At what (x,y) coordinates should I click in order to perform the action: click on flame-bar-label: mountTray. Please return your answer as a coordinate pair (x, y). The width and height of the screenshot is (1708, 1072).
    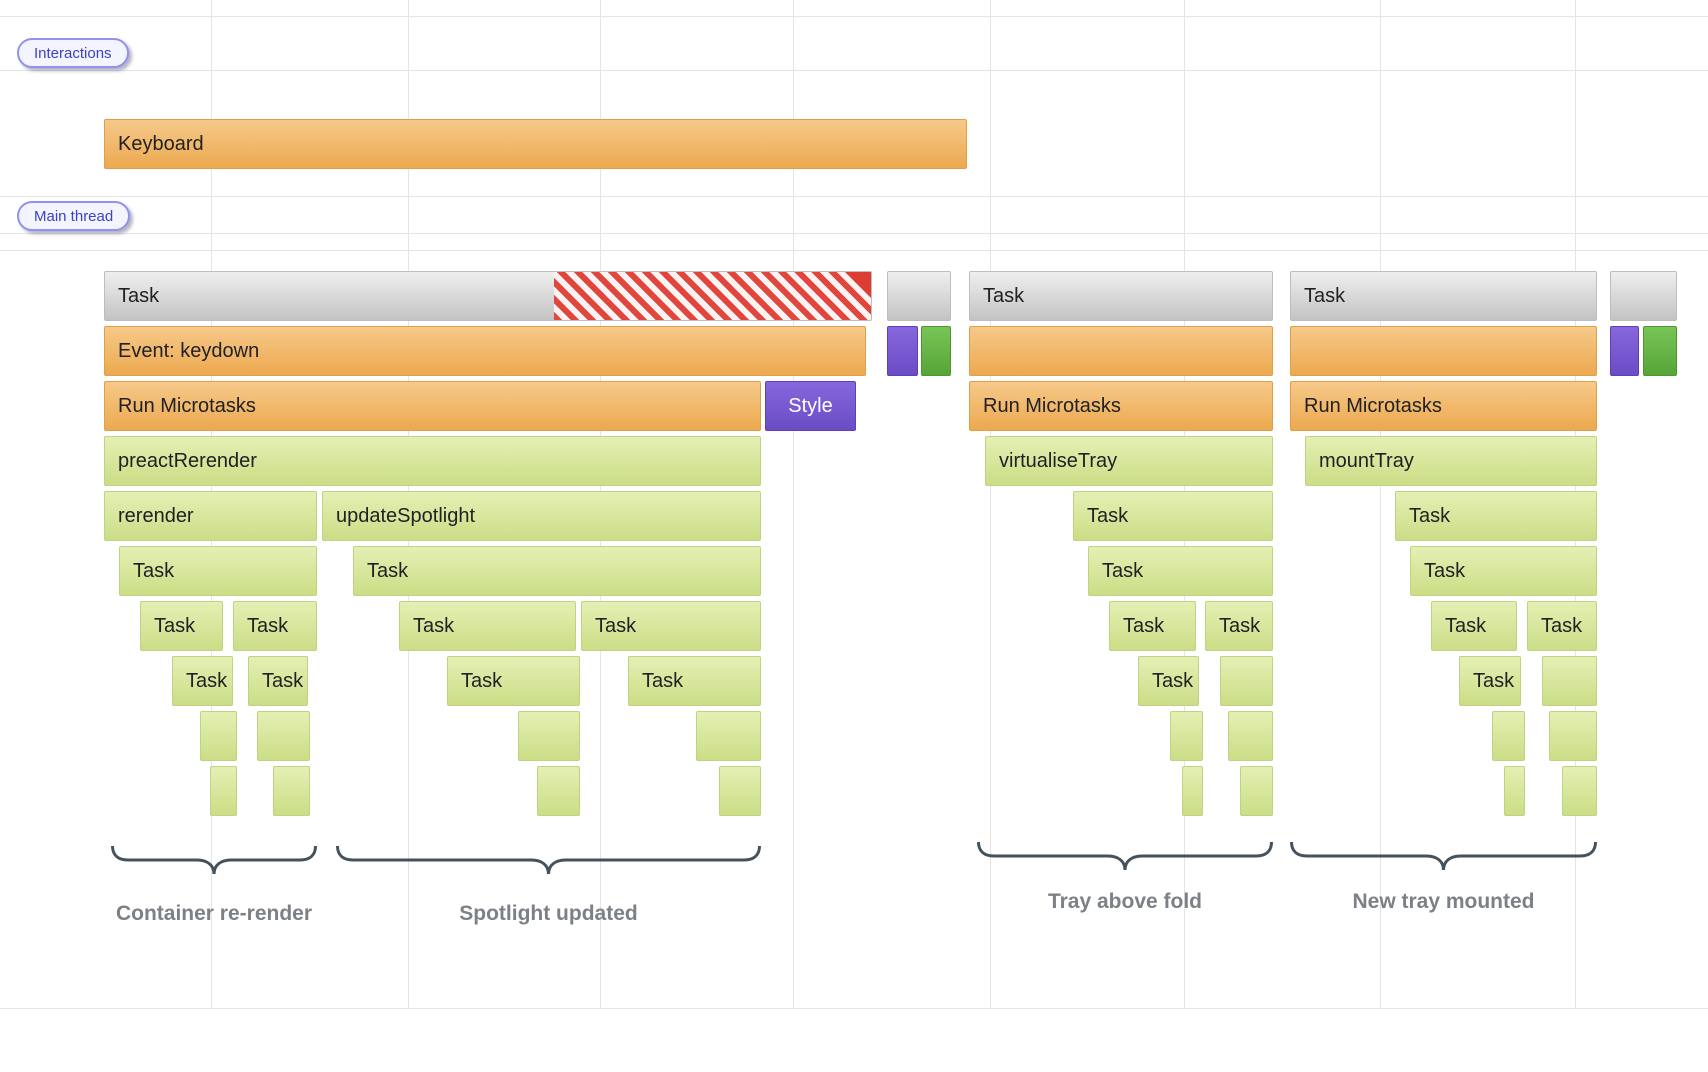
    Looking at the image, I should click on (1366, 461).